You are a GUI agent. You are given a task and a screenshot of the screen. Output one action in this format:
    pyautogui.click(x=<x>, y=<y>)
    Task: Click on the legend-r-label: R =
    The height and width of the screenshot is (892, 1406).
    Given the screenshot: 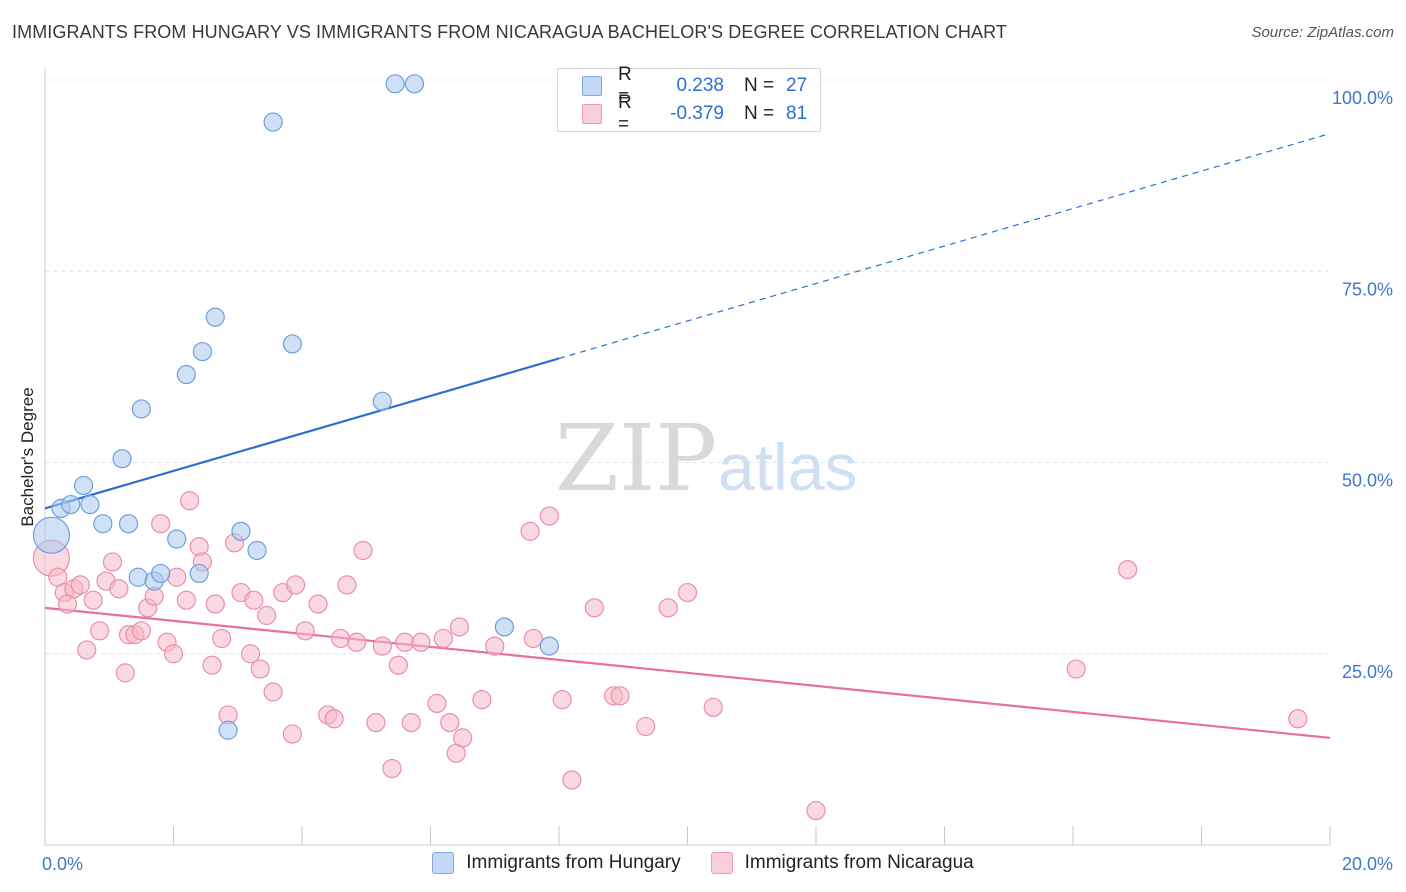 What is the action you would take?
    pyautogui.click(x=625, y=85)
    